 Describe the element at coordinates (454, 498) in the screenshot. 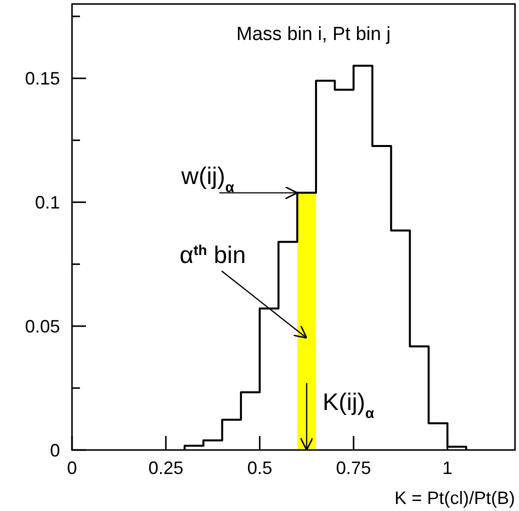

I see `x-axis-title: K = Pt(cl)/Pt(B)` at that location.